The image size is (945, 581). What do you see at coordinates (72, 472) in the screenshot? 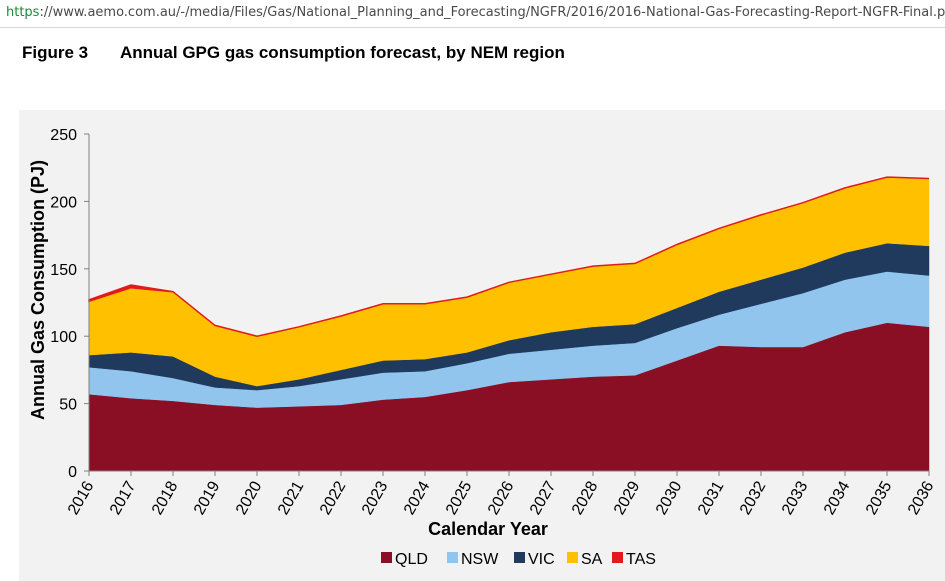
I see `y-tick-label: 0` at bounding box center [72, 472].